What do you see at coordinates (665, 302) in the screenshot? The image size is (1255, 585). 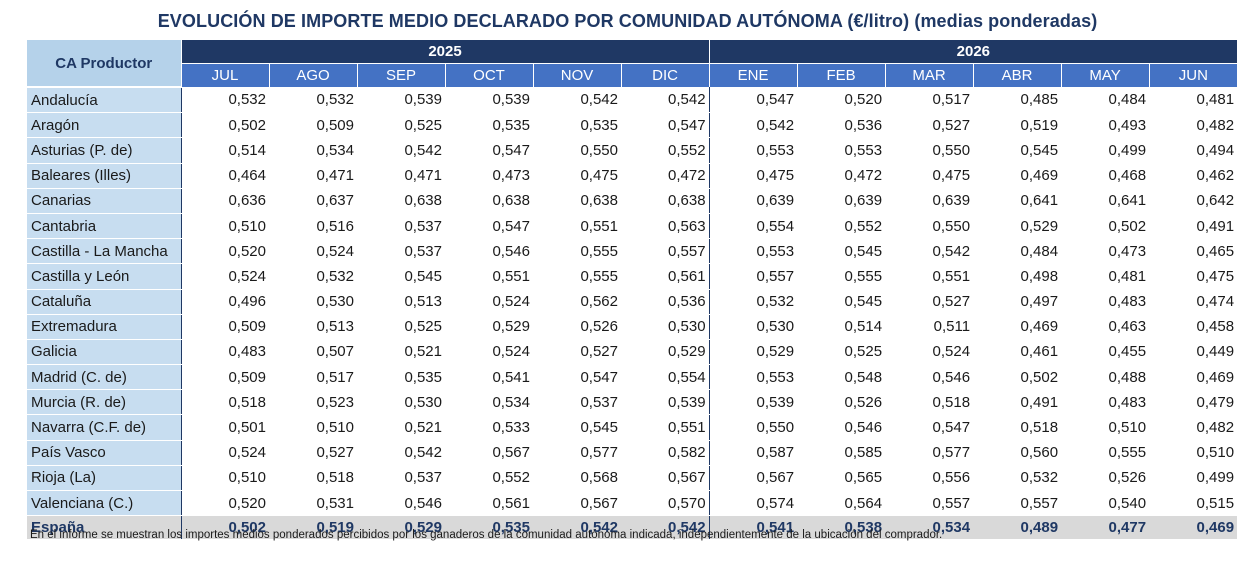 I see `price-cell: 0,536` at bounding box center [665, 302].